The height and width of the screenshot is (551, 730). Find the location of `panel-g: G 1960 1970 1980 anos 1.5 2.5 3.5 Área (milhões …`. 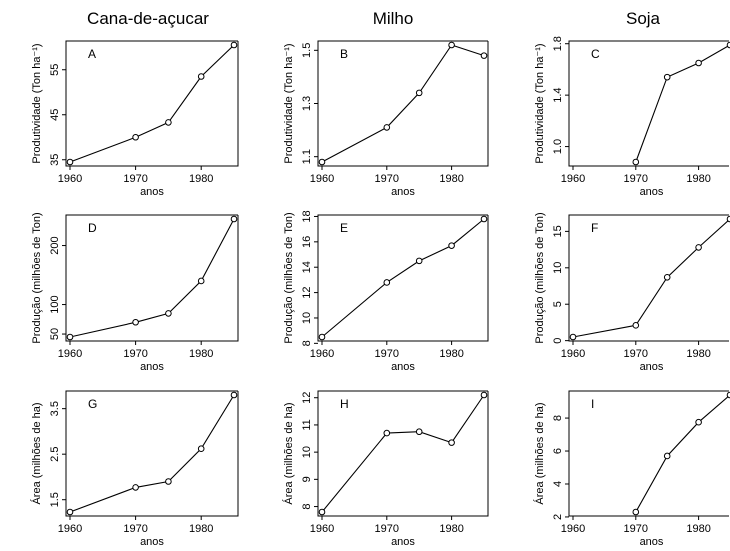

panel-g: G 1960 1970 1980 anos 1.5 2.5 3.5 Área (milhões … is located at coordinates (134, 469).